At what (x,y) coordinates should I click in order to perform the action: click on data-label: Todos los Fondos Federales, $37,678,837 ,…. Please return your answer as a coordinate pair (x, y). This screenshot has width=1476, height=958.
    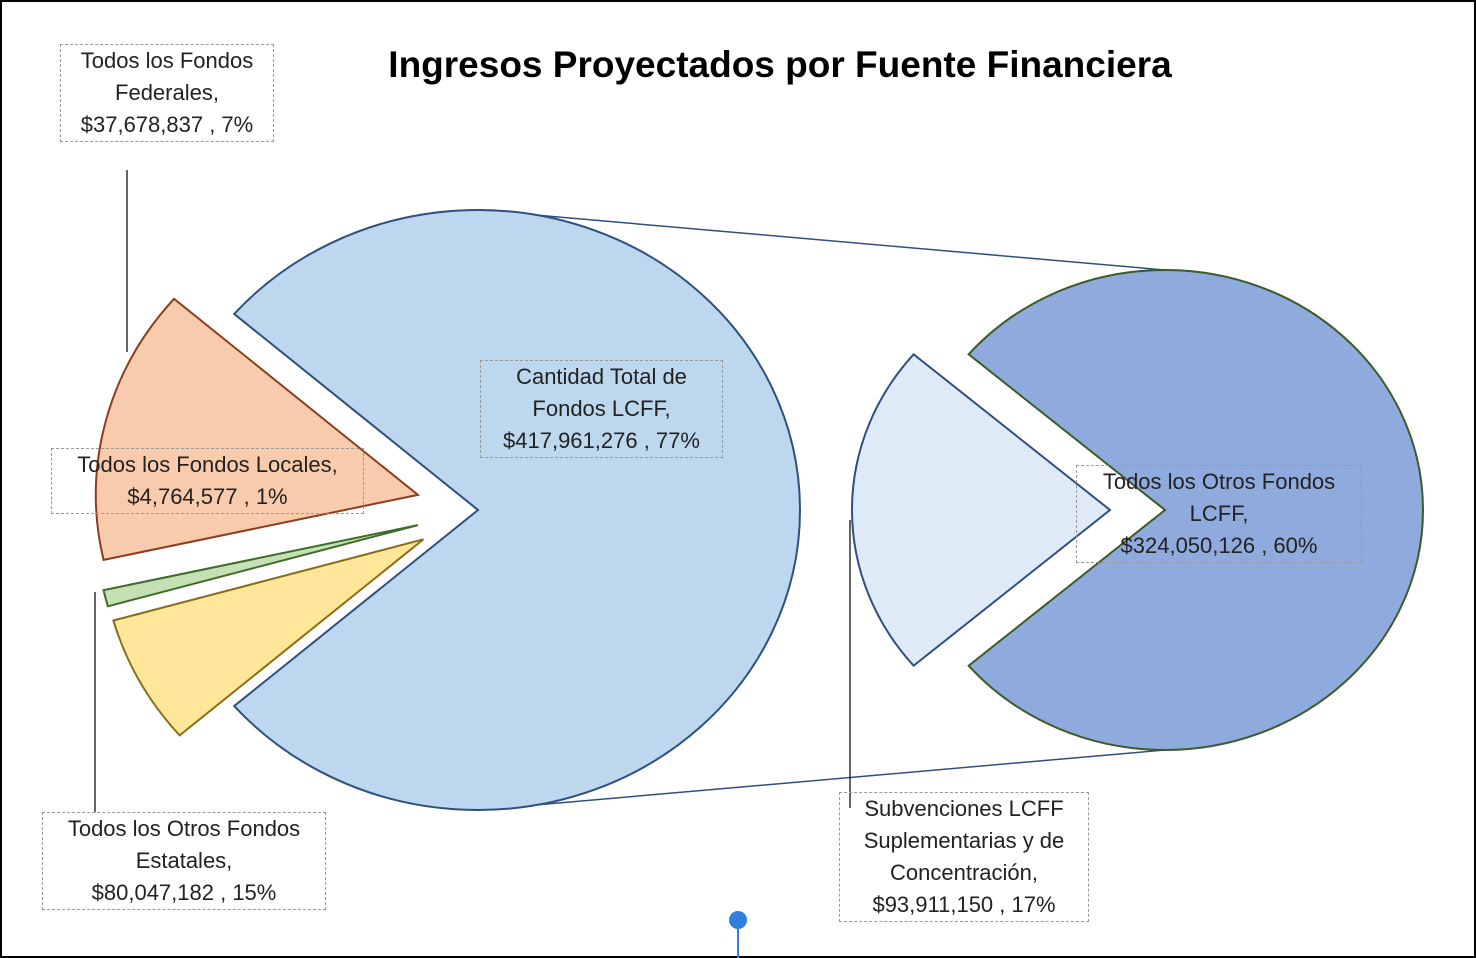
    Looking at the image, I should click on (167, 93).